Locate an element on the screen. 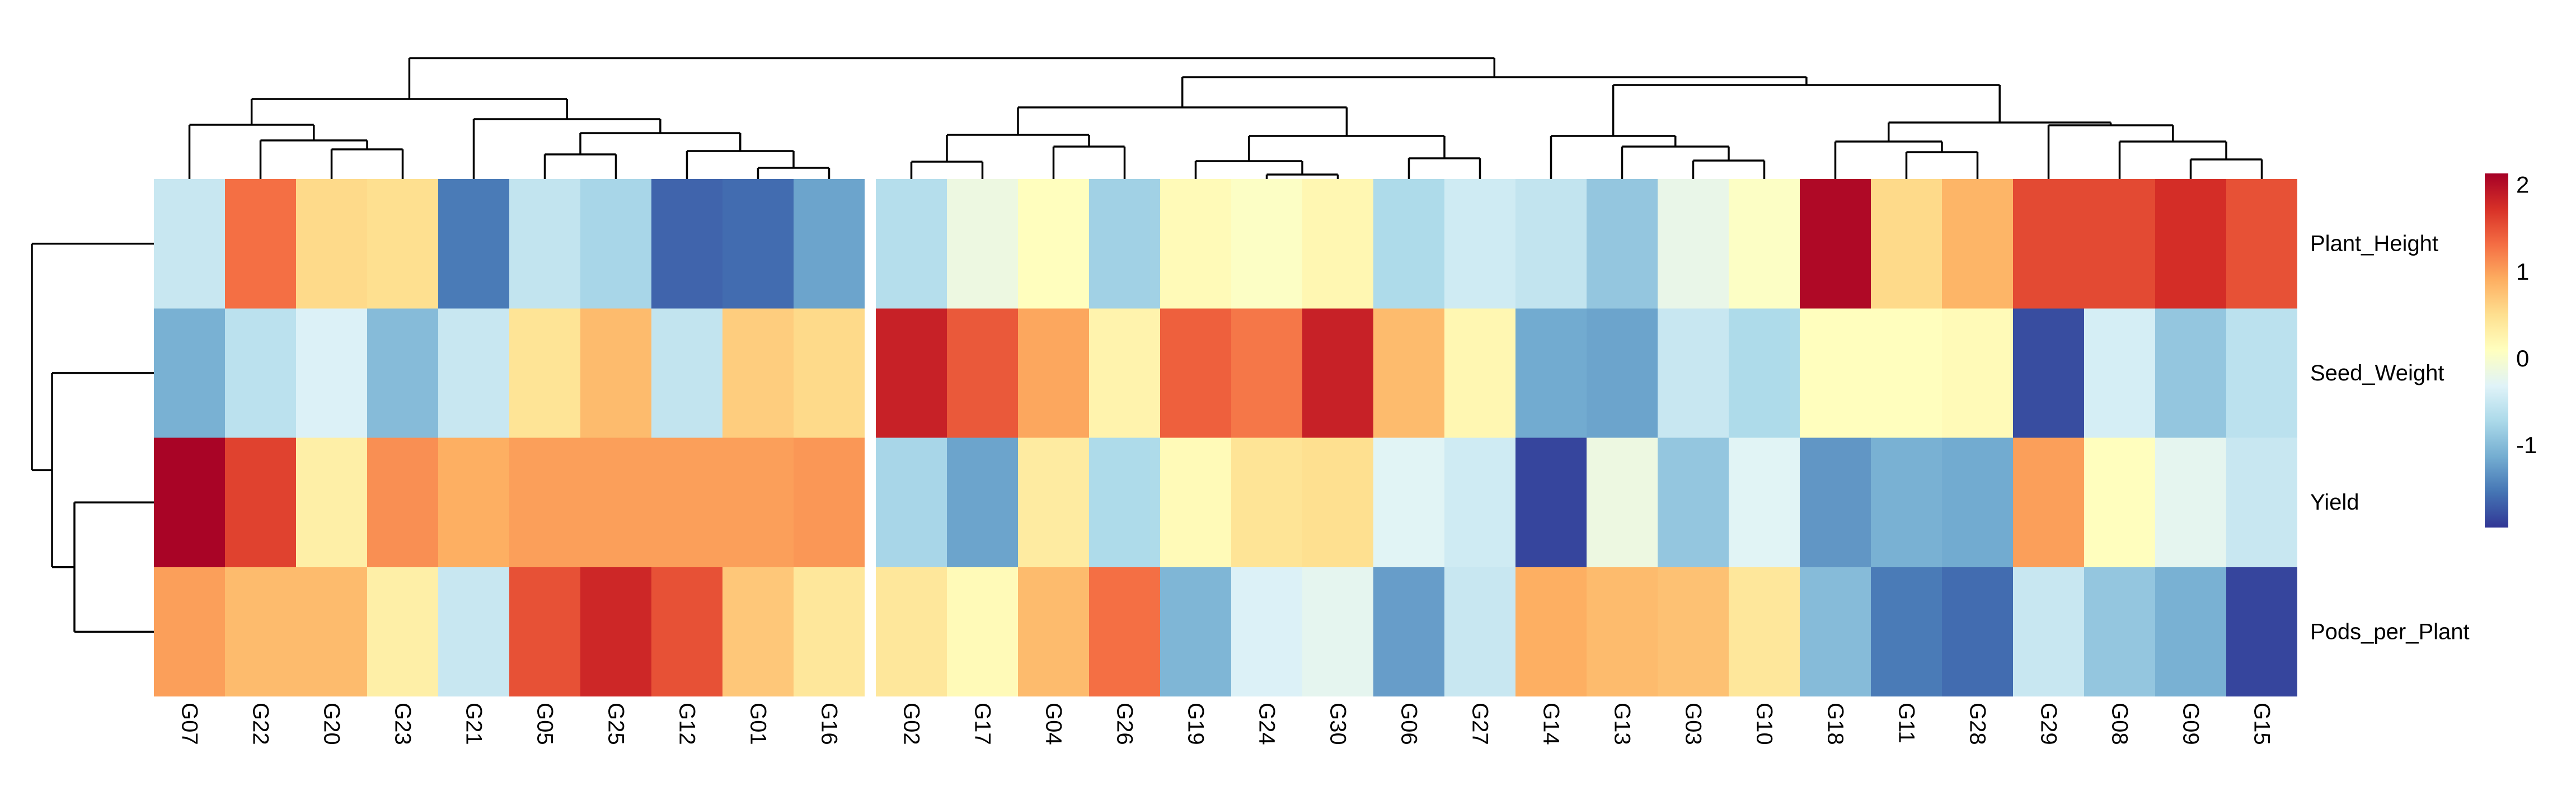 This screenshot has width=2576, height=805. column-label: G06 is located at coordinates (1409, 724).